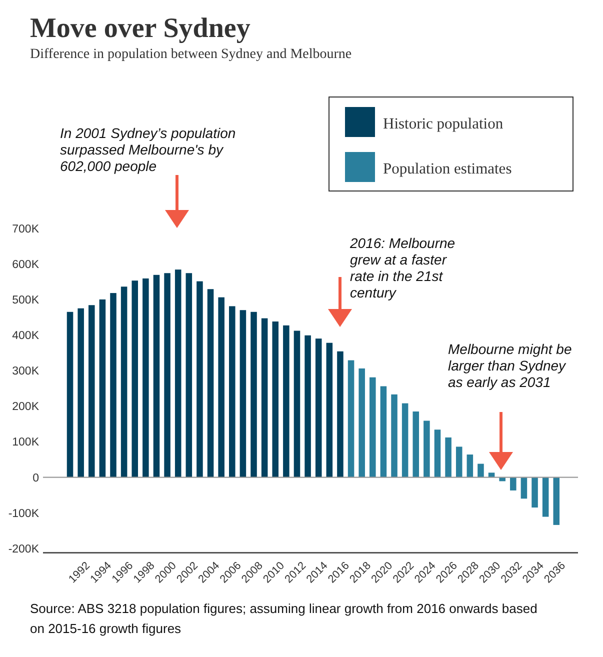 This screenshot has width=603, height=657. Describe the element at coordinates (402, 267) in the screenshot. I see `annotation: 2016: Melbourne grew at a faster rate in the 21st century` at that location.